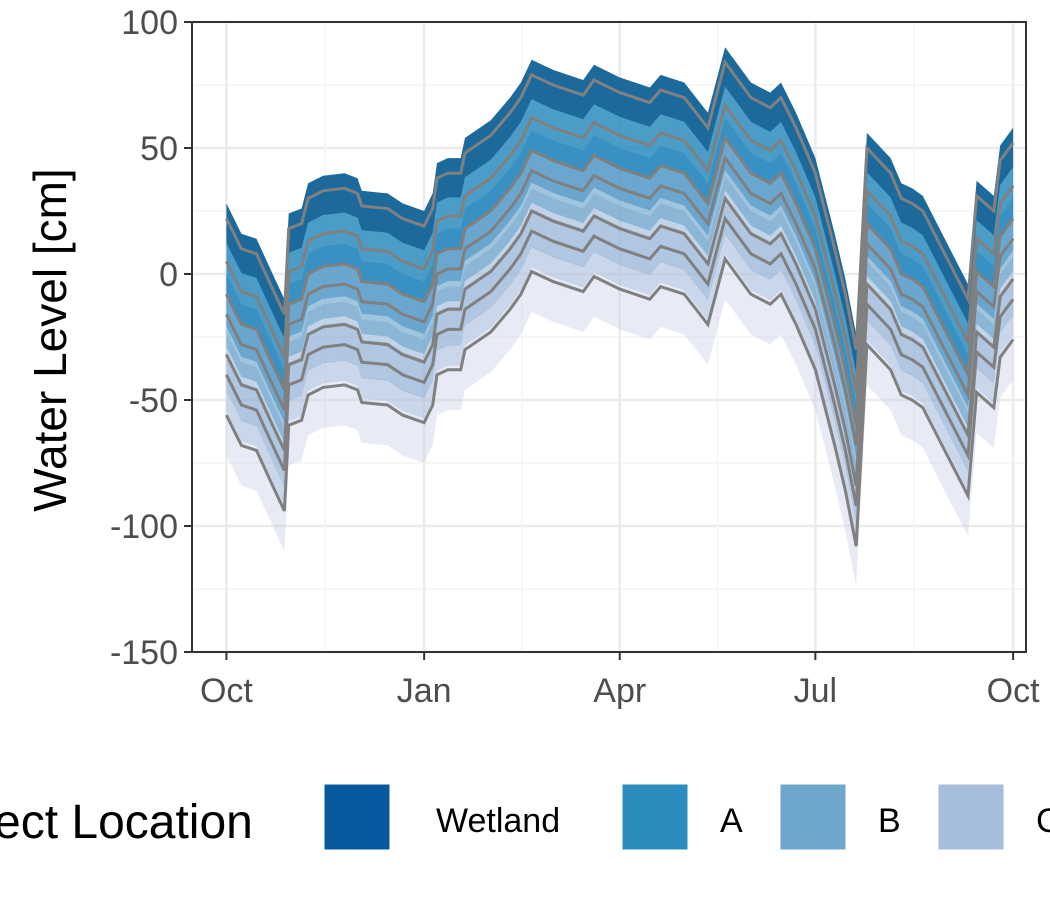 The height and width of the screenshot is (900, 1050). I want to click on y-axis: 100 50 0 -50 -100 -150, so click(151, 338).